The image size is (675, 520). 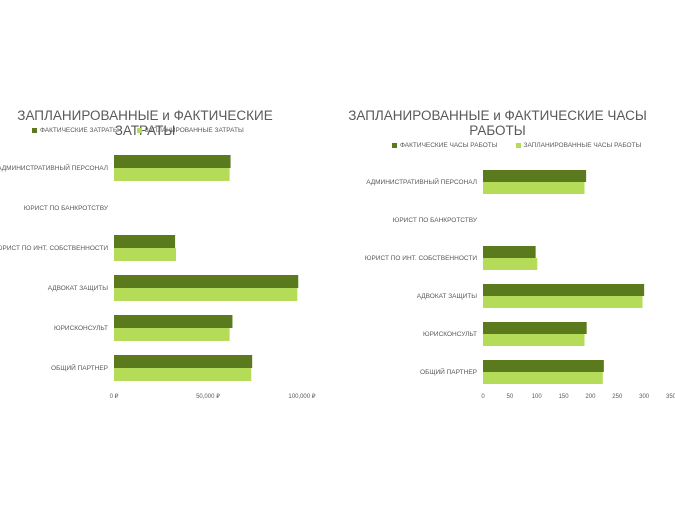 What do you see at coordinates (114, 396) in the screenshot?
I see `x-tick-label: 0 ₽` at bounding box center [114, 396].